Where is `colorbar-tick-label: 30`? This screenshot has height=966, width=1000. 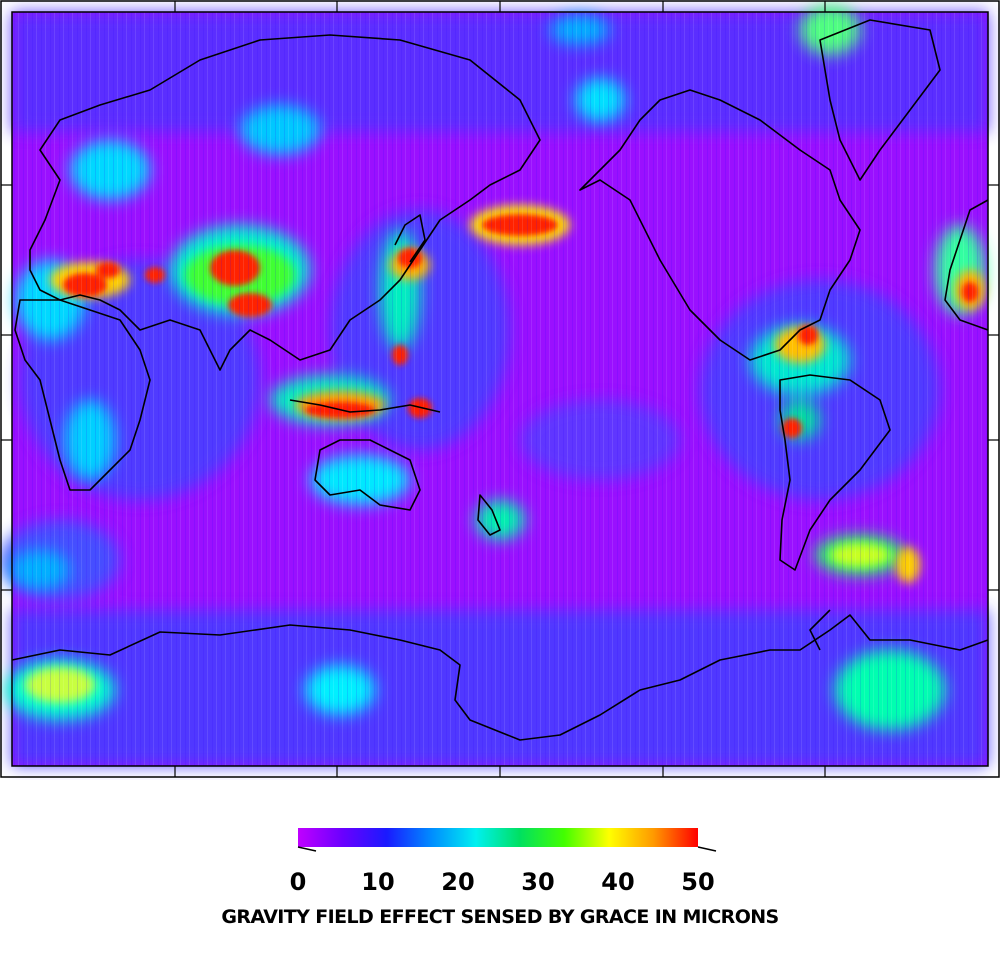
colorbar-tick-label: 30 is located at coordinates (537, 882).